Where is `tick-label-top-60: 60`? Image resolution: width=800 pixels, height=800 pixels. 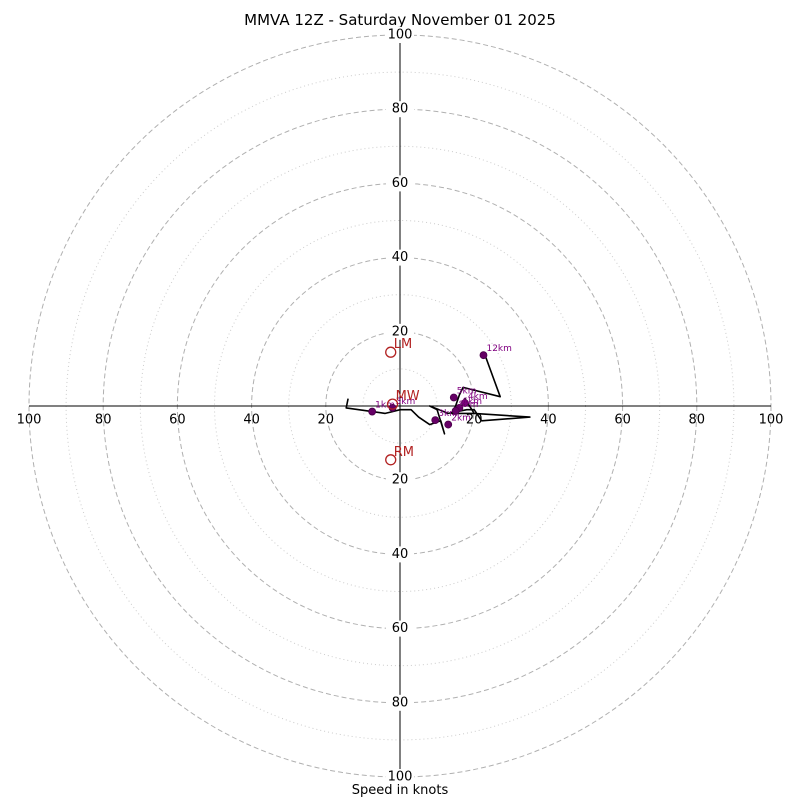 tick-label-top-60: 60 is located at coordinates (400, 183).